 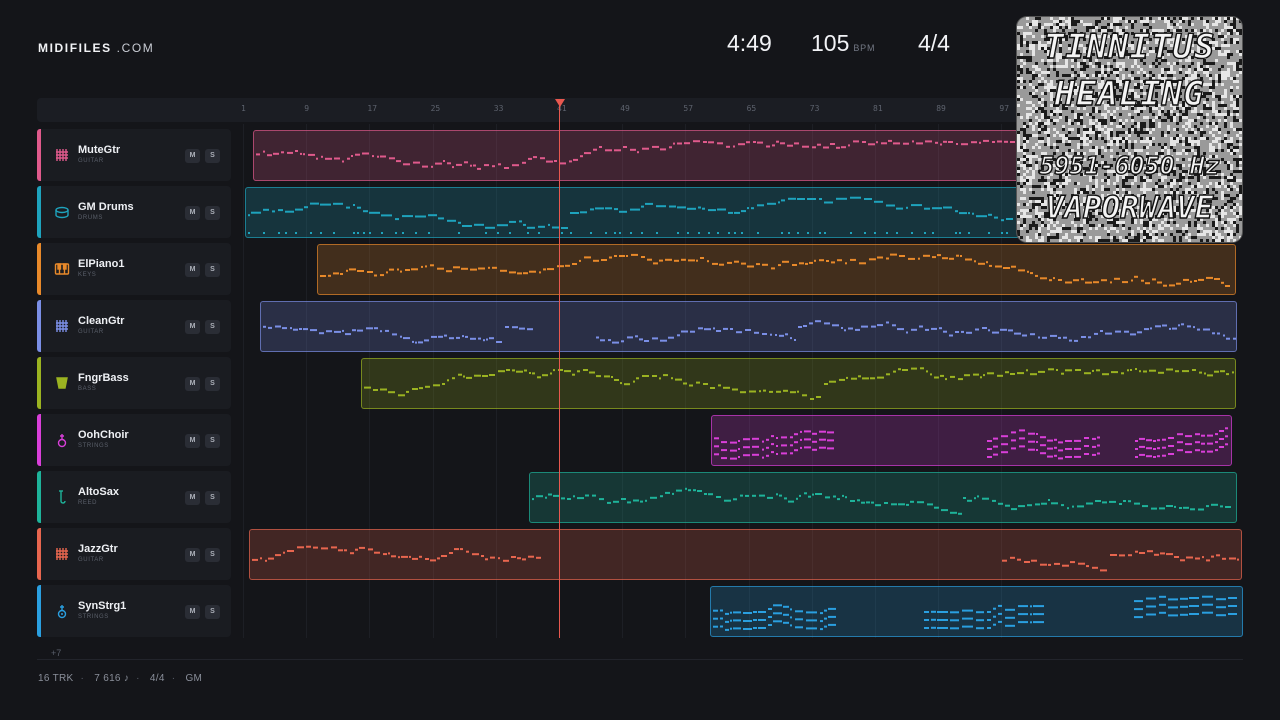 What do you see at coordinates (56, 653) in the screenshot?
I see `more-tracks-indicator: +7` at bounding box center [56, 653].